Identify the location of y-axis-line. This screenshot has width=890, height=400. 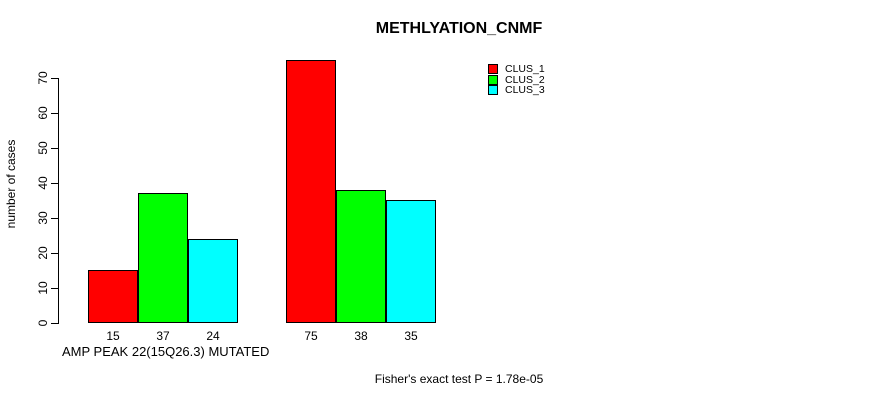
(58, 201).